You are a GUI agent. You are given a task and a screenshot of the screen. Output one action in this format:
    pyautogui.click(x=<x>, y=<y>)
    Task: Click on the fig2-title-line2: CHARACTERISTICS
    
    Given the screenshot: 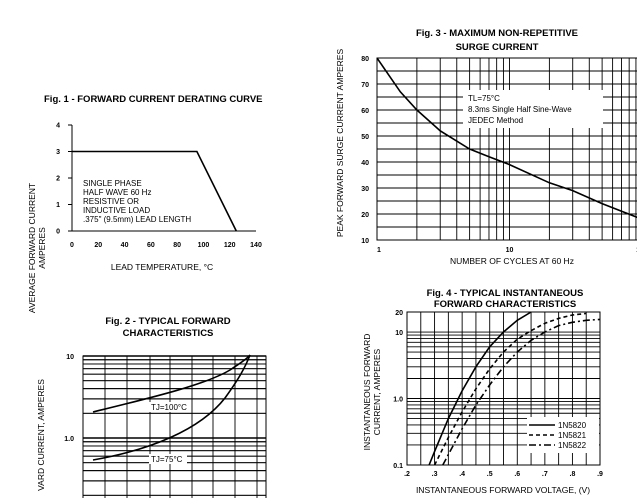 What is the action you would take?
    pyautogui.click(x=168, y=333)
    